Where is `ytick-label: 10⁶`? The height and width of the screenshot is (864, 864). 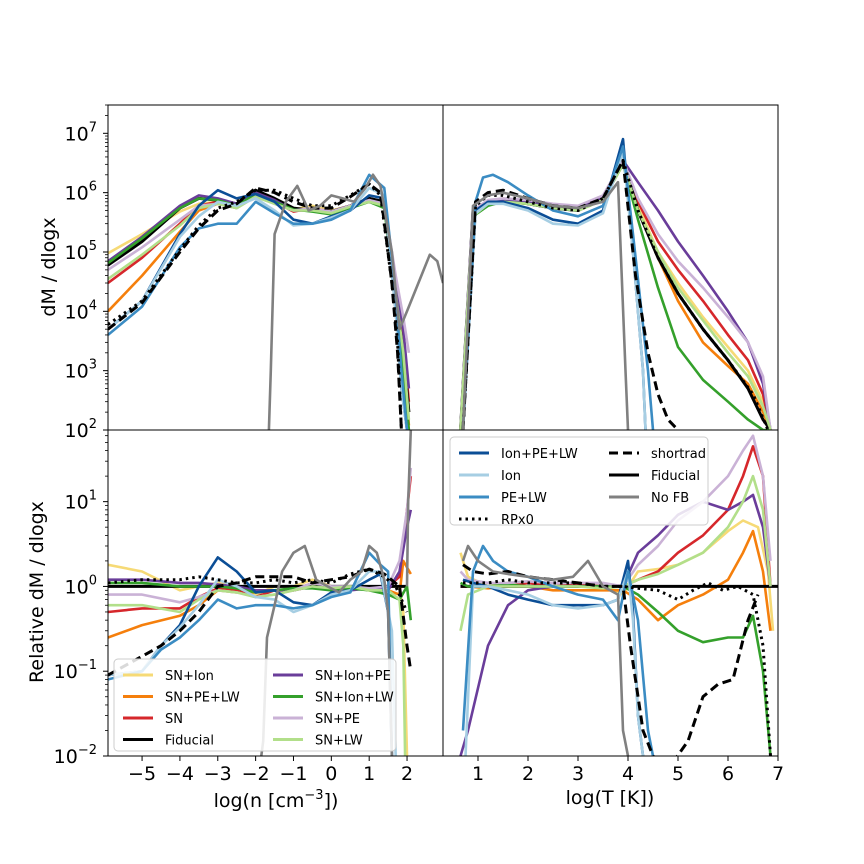
ytick-label: 10⁶ is located at coordinates (81, 192).